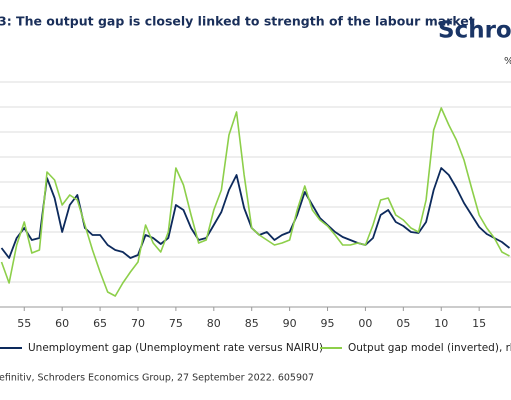 Image resolution: width=511 pixels, height=400 pixels. I want to click on x-tick-label: 75, so click(176, 323).